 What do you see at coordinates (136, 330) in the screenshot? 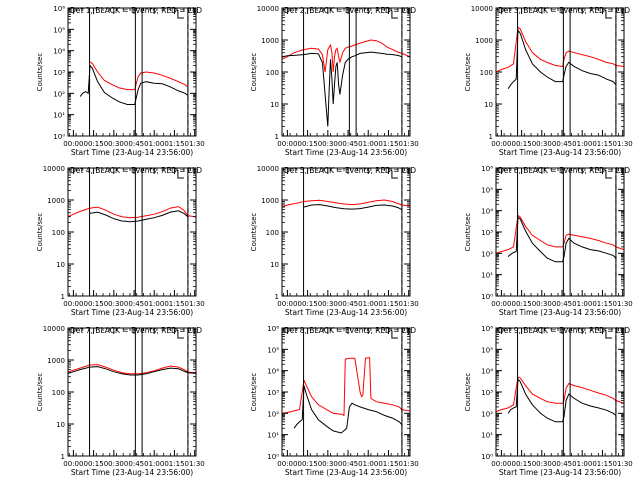
I see `chart-title: Det 7, BLACK = Events, RED = LLD` at bounding box center [136, 330].